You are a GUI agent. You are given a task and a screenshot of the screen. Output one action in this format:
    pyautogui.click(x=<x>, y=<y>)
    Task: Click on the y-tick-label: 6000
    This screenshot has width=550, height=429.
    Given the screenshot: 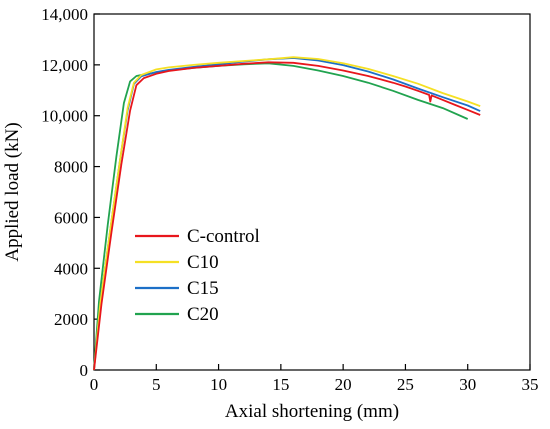 What is the action you would take?
    pyautogui.click(x=71, y=217)
    